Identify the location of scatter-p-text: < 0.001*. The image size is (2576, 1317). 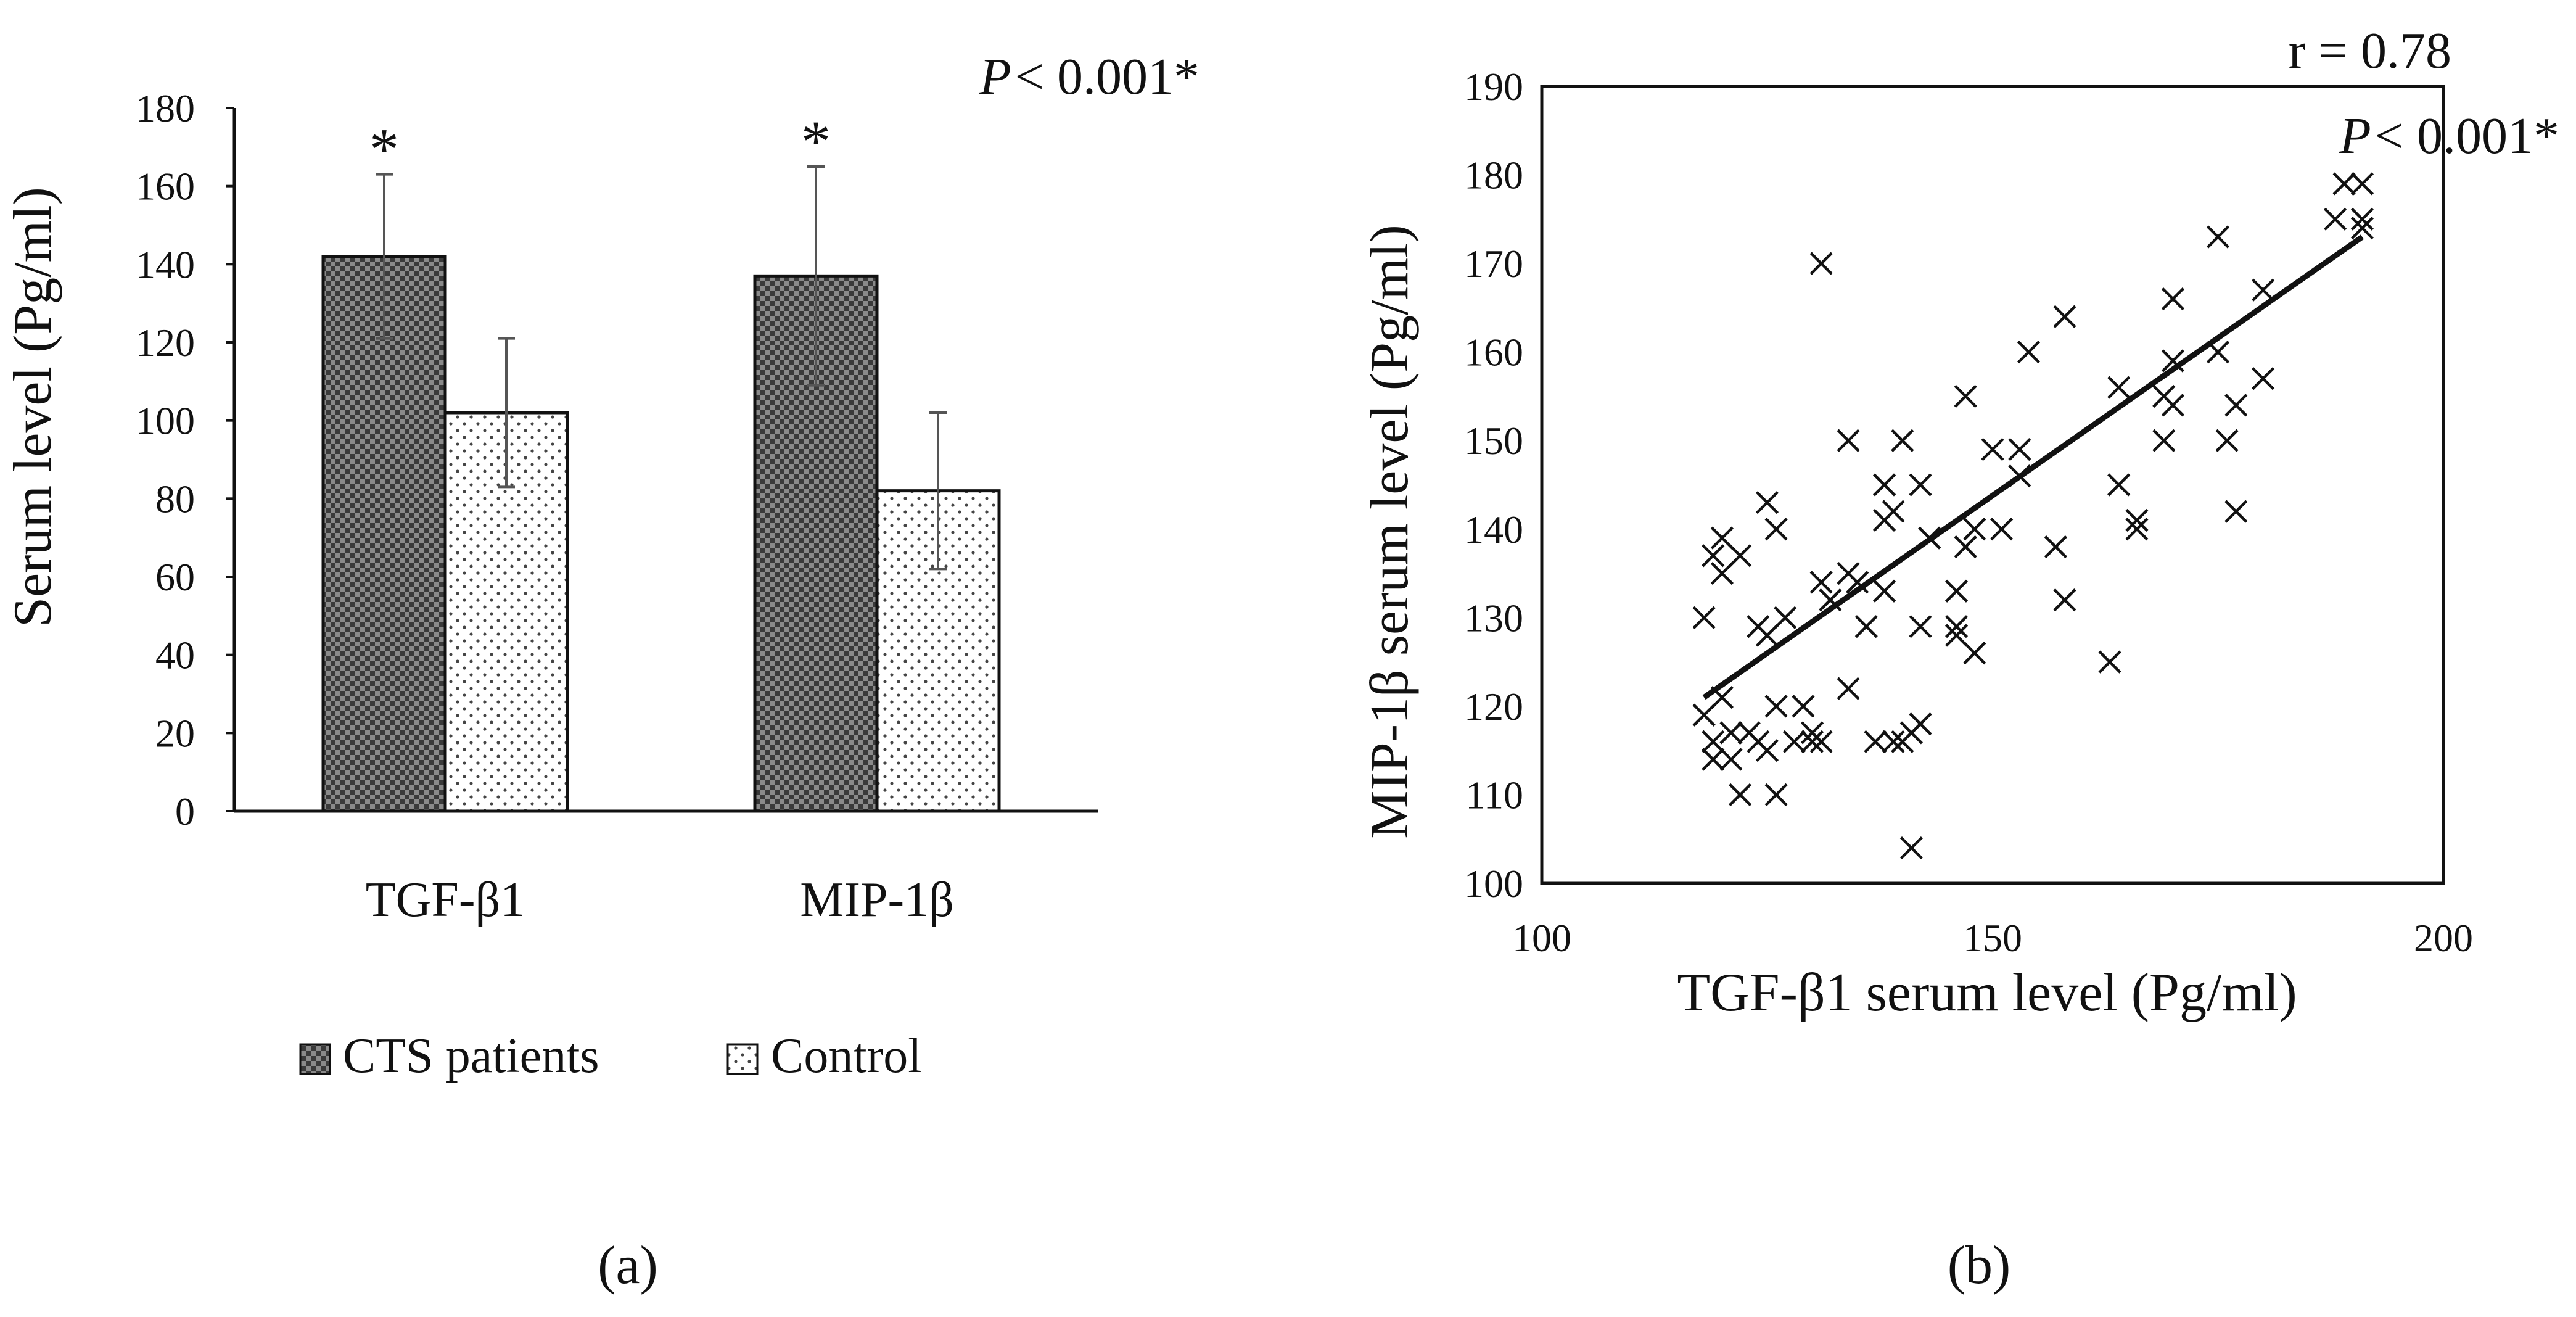
(2467, 136).